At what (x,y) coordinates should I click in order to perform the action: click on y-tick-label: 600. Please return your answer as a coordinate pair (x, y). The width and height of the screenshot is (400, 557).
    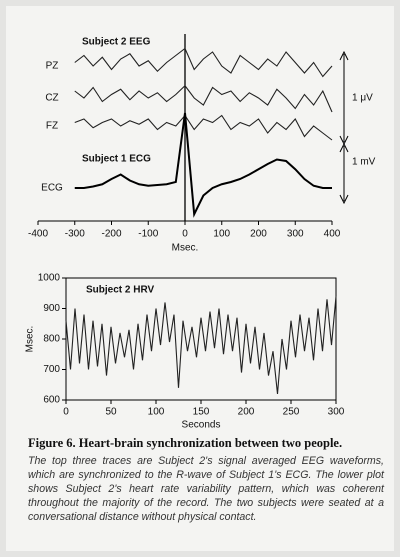
    Looking at the image, I should click on (51, 400).